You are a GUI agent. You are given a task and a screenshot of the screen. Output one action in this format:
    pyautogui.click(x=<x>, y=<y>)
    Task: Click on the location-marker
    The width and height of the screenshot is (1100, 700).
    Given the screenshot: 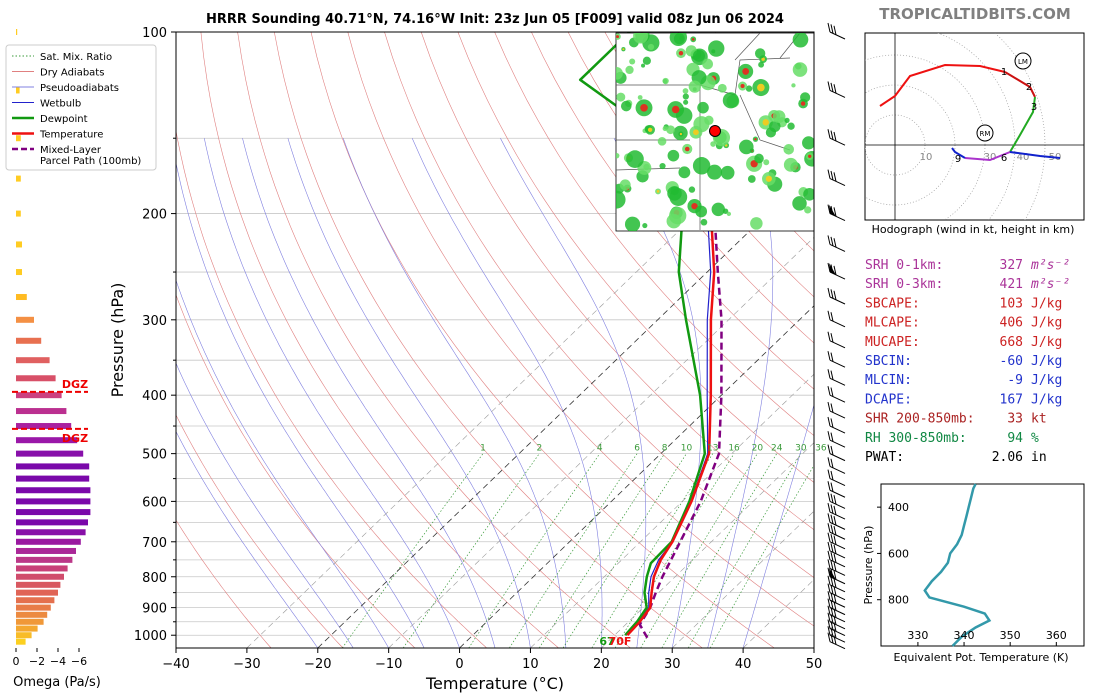 What is the action you would take?
    pyautogui.click(x=715, y=131)
    